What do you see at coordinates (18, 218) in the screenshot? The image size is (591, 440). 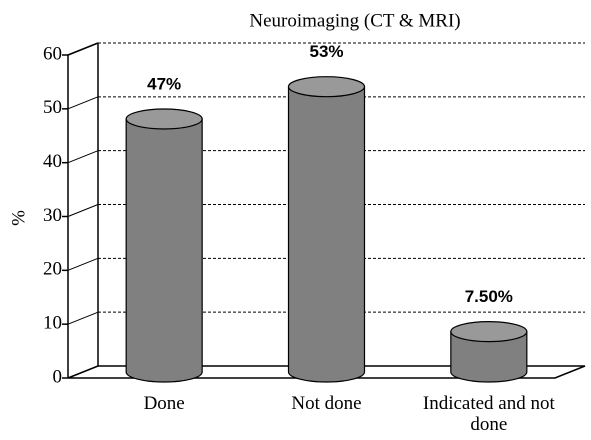 I see `y-axis-label: %` at bounding box center [18, 218].